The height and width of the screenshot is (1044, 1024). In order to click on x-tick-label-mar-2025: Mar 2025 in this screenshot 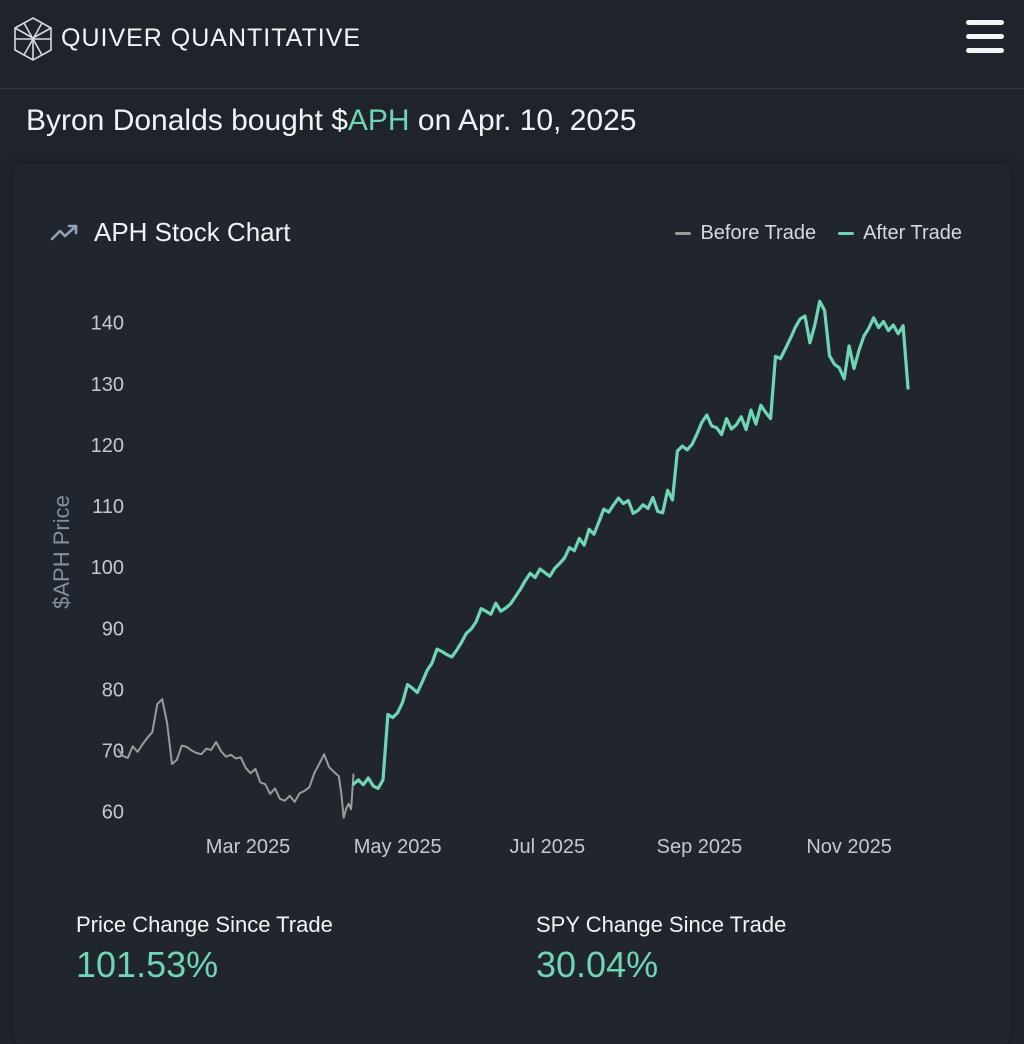, I will do `click(248, 847)`.